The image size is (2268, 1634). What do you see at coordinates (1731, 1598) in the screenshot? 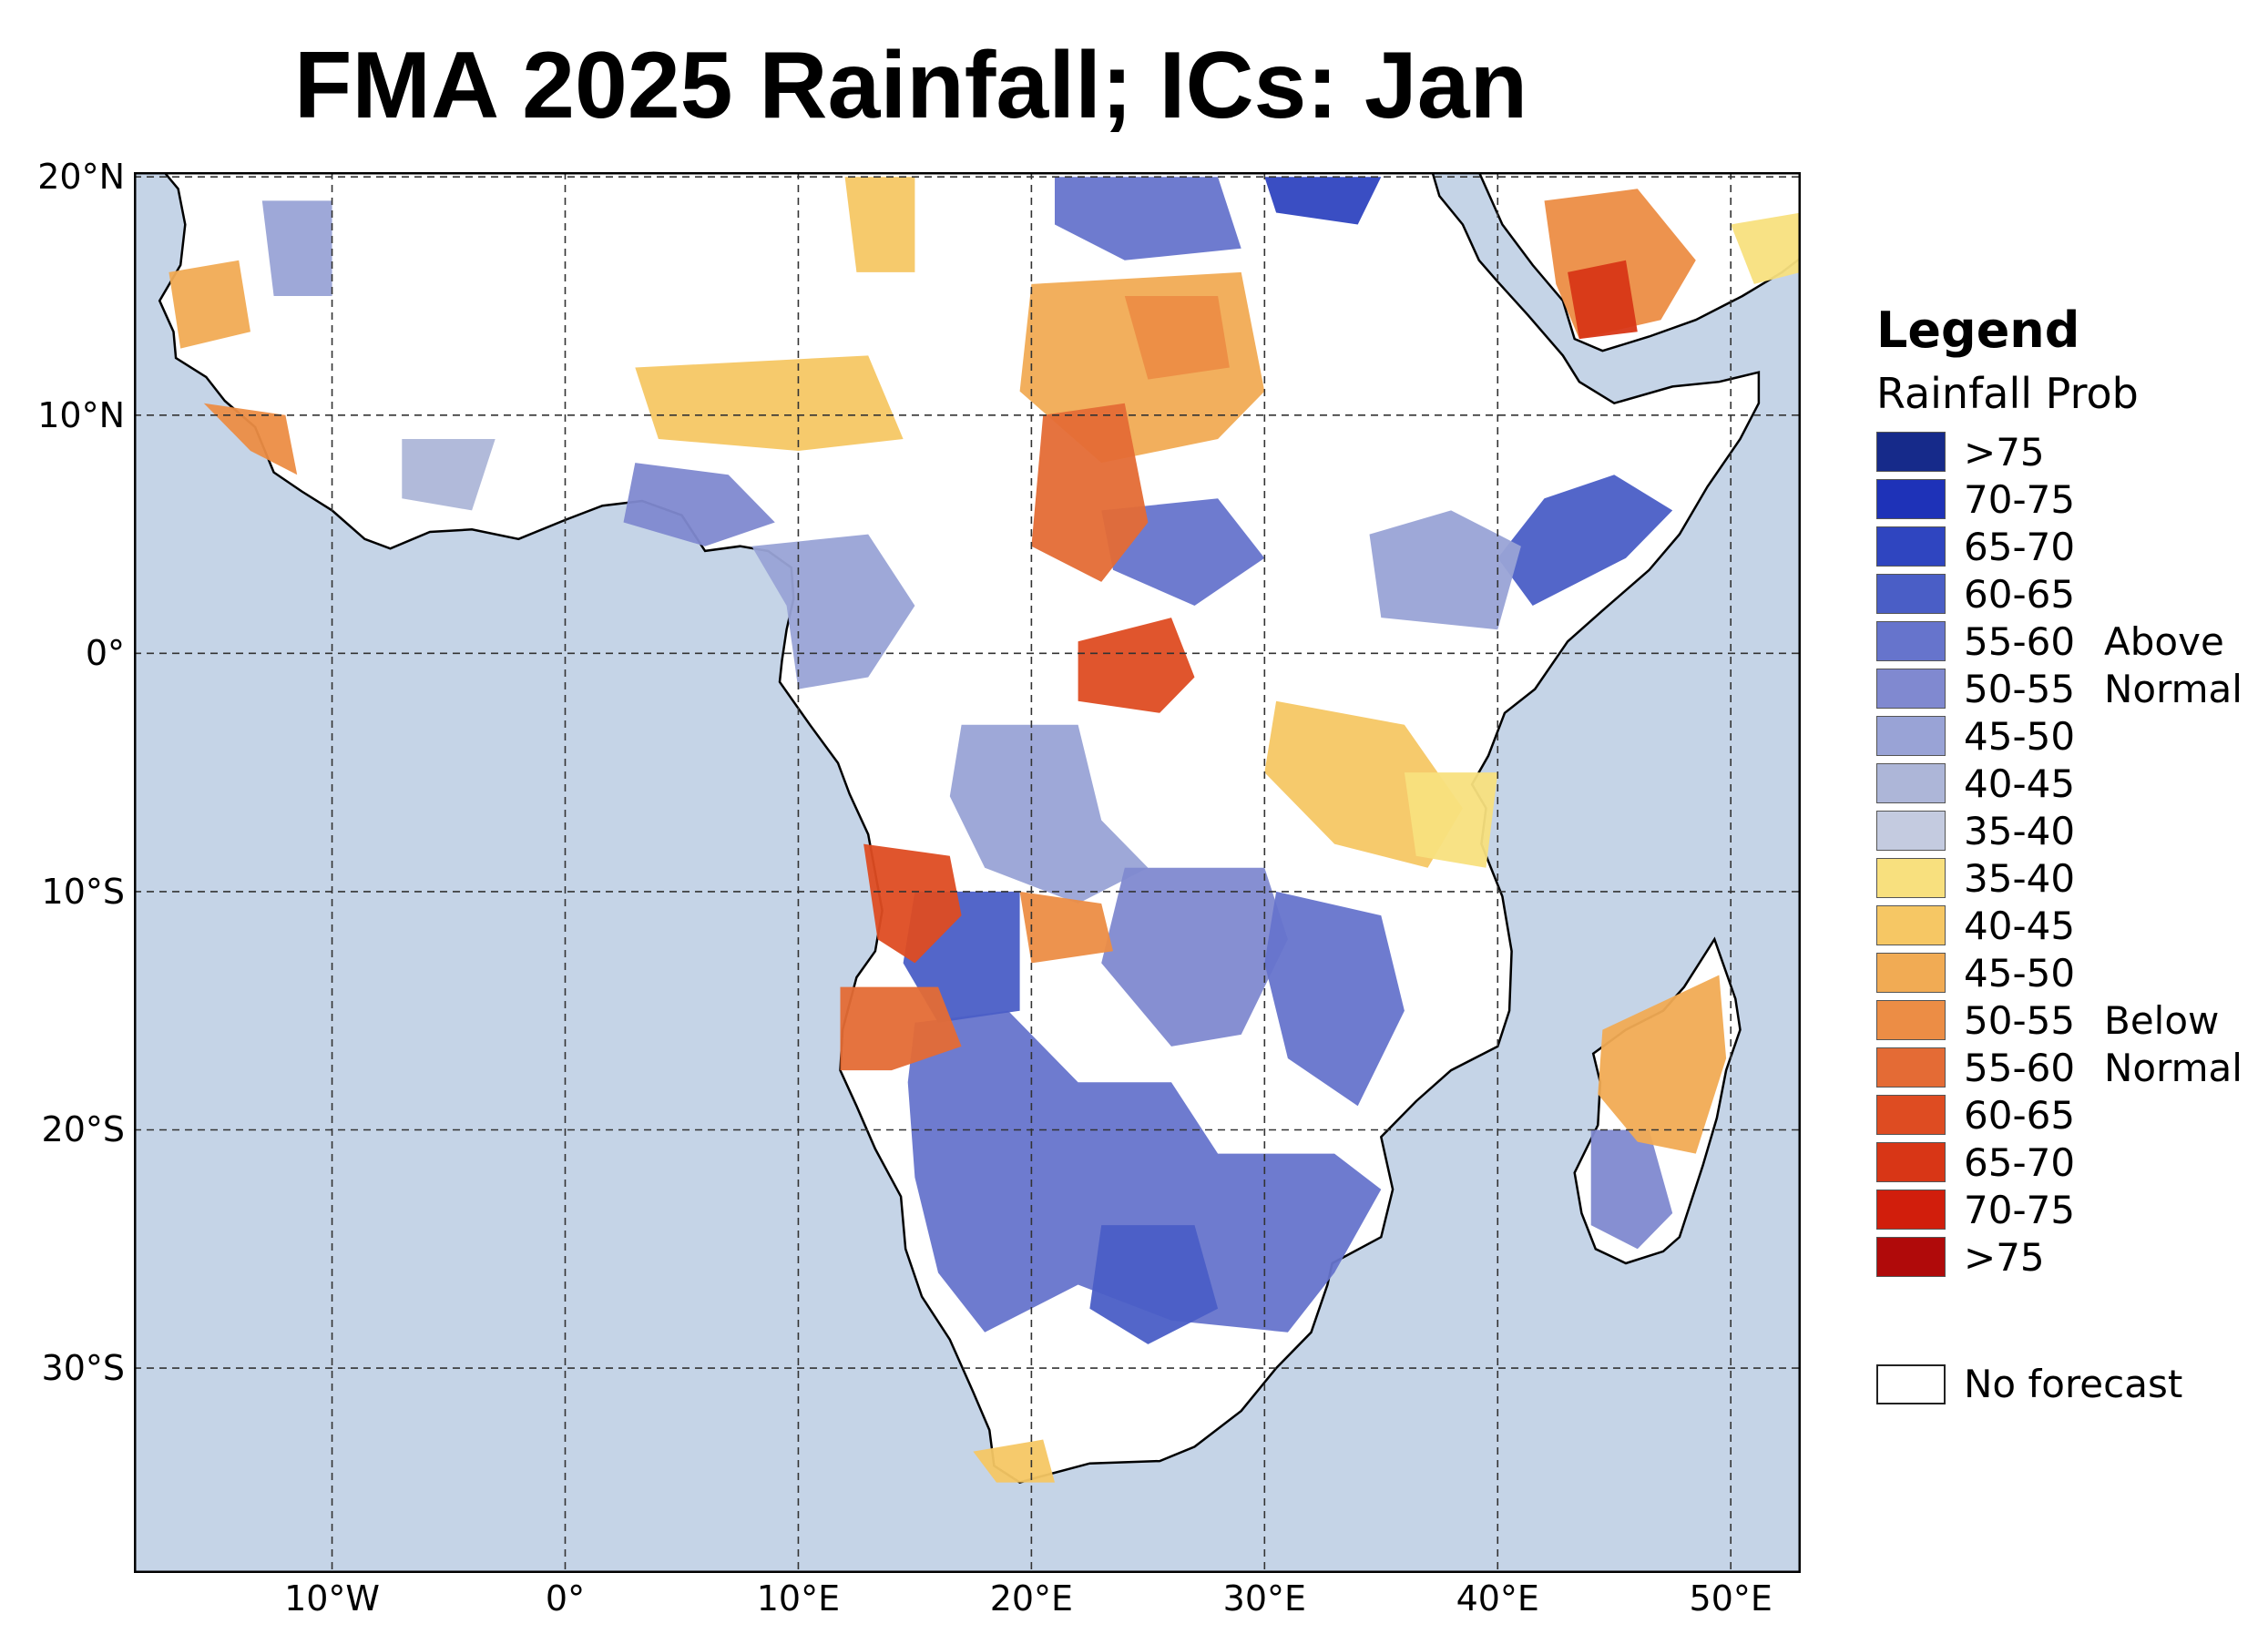
I see `longitude-tick-label: 50°E` at bounding box center [1731, 1598].